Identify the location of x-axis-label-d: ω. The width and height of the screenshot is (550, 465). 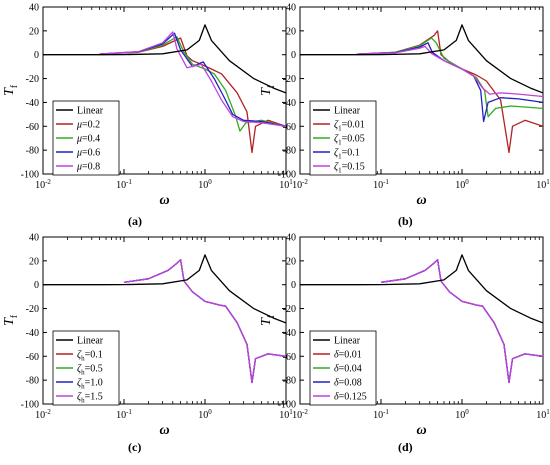
(421, 430).